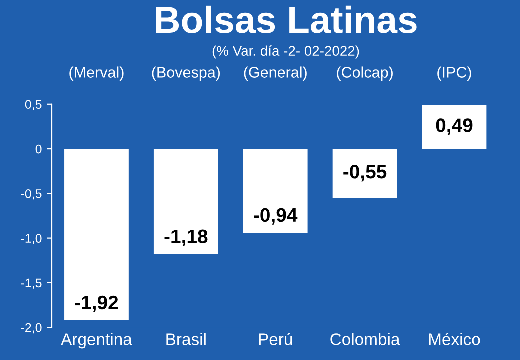  What do you see at coordinates (365, 339) in the screenshot?
I see `x-tick-label: Colombia` at bounding box center [365, 339].